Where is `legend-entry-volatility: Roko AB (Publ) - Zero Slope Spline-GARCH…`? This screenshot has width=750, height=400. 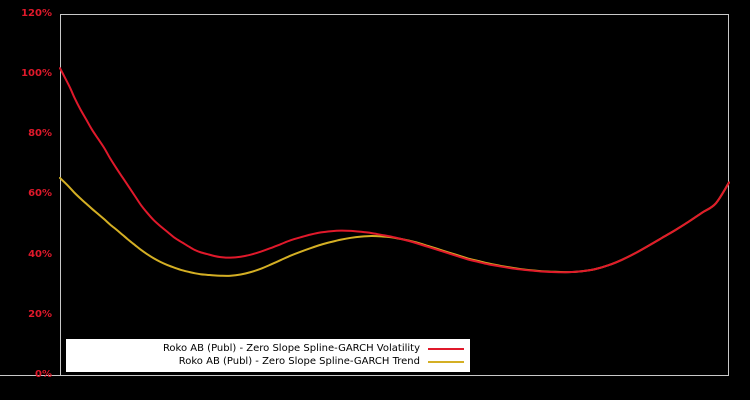 legend-entry-volatility: Roko AB (Publ) - Zero Slope Spline-GARCH… is located at coordinates (268, 349).